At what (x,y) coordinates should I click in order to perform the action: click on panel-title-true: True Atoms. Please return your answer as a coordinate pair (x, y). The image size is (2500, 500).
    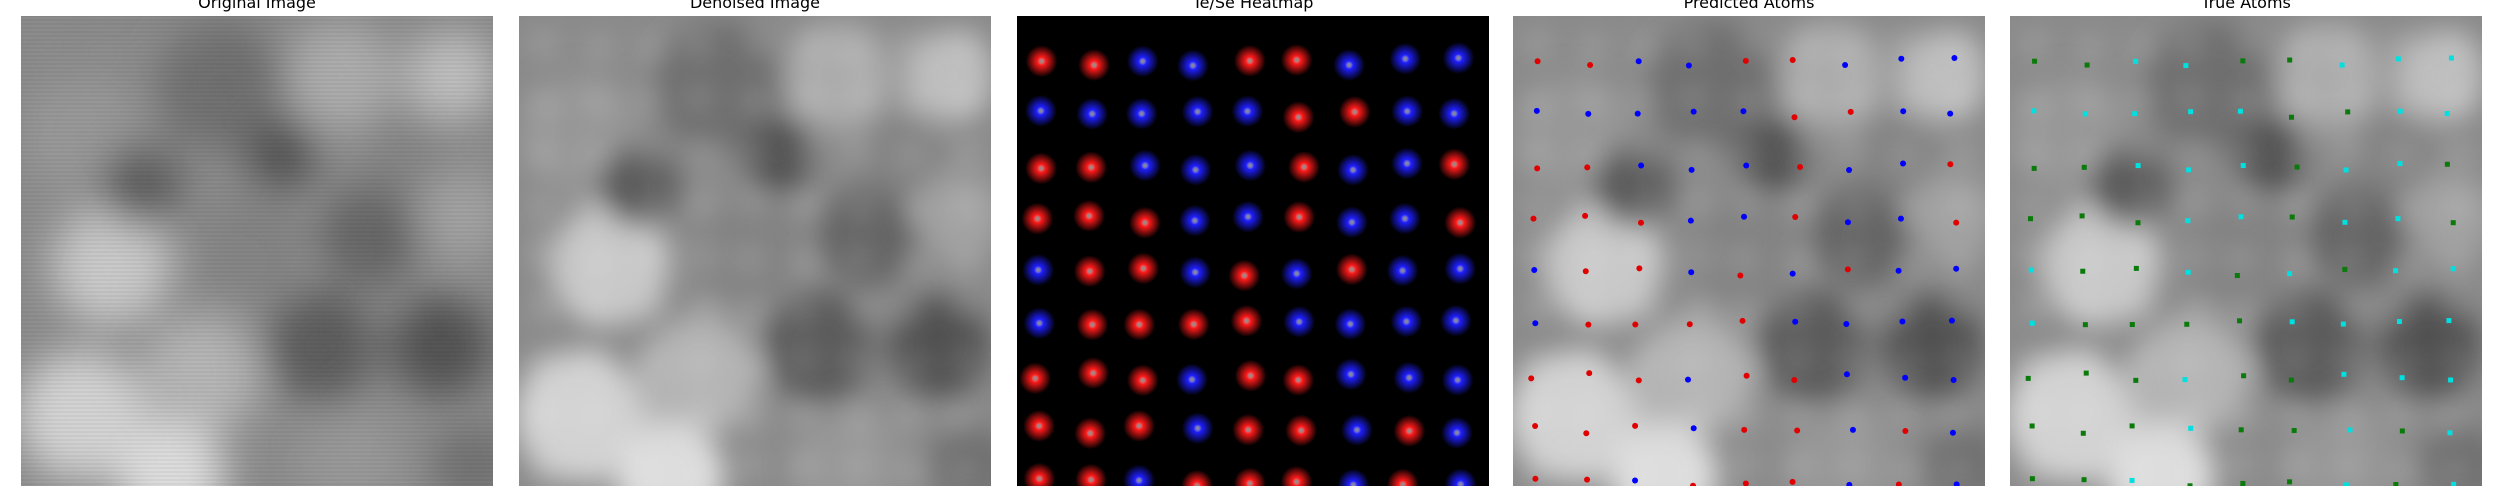
    Looking at the image, I should click on (2246, 6).